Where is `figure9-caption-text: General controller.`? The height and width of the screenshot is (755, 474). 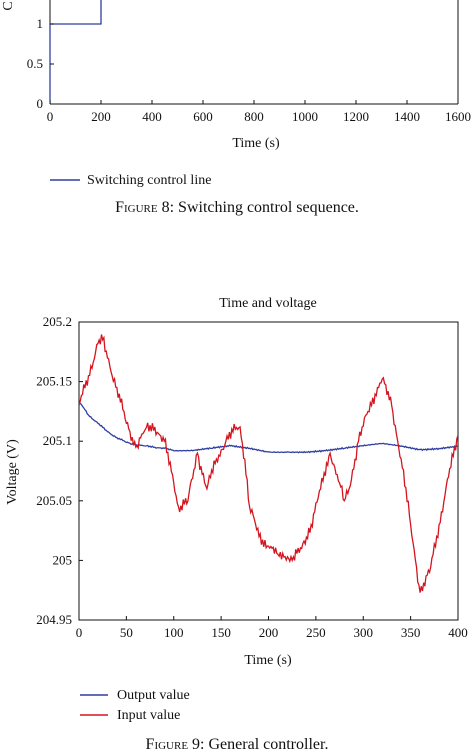 figure9-caption-text: General controller. is located at coordinates (268, 744).